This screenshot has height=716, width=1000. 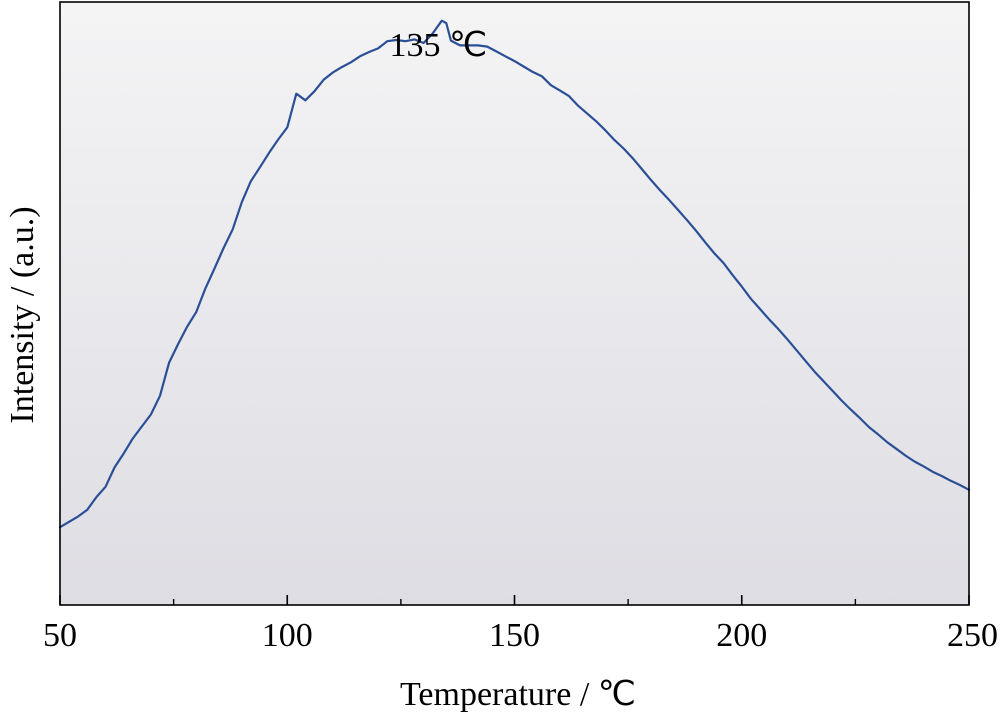 I want to click on x-tick-label: 250, so click(x=972, y=635).